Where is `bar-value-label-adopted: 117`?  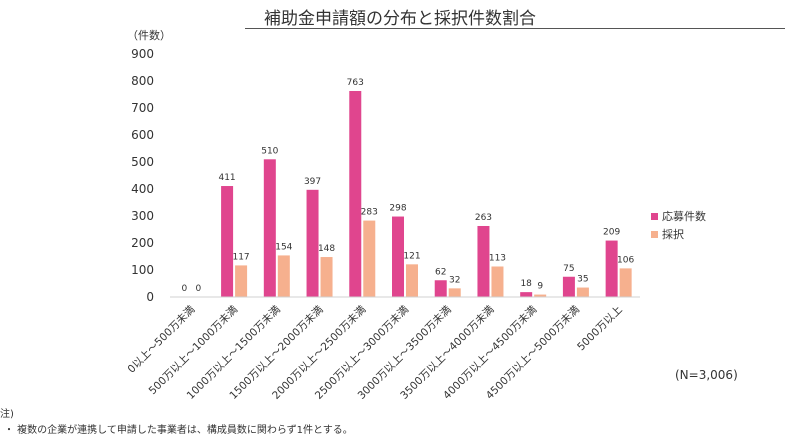 bar-value-label-adopted: 117 is located at coordinates (240, 257).